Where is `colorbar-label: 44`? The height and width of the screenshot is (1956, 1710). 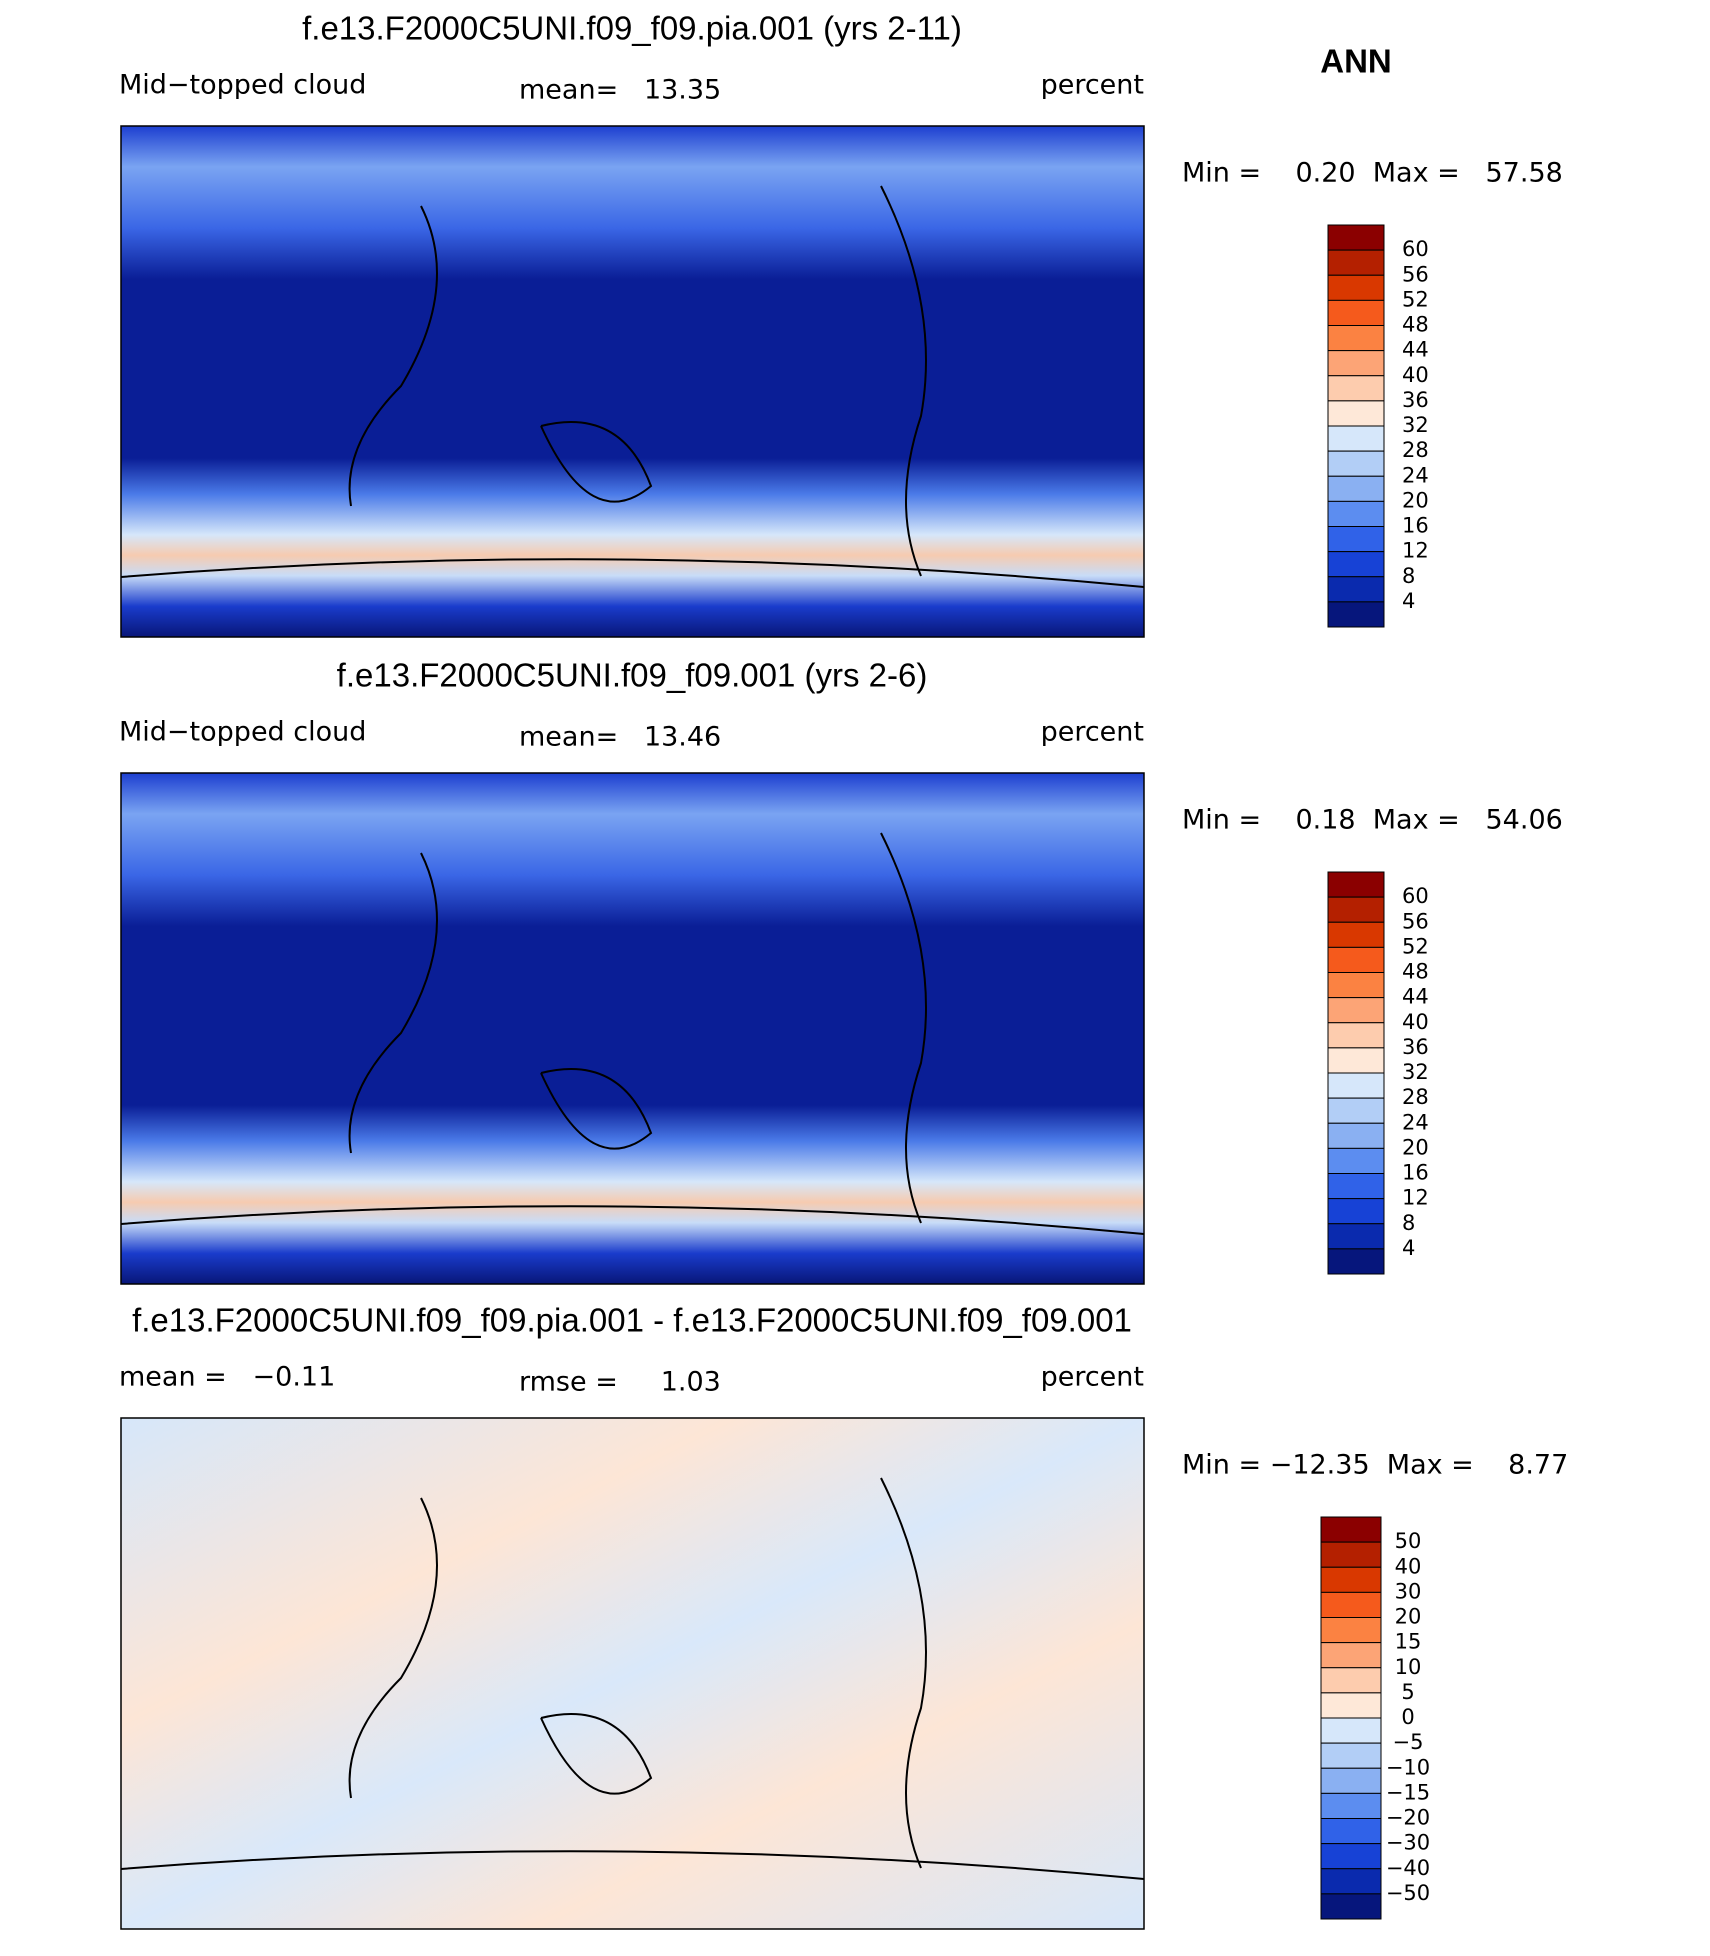 colorbar-label: 44 is located at coordinates (1415, 350).